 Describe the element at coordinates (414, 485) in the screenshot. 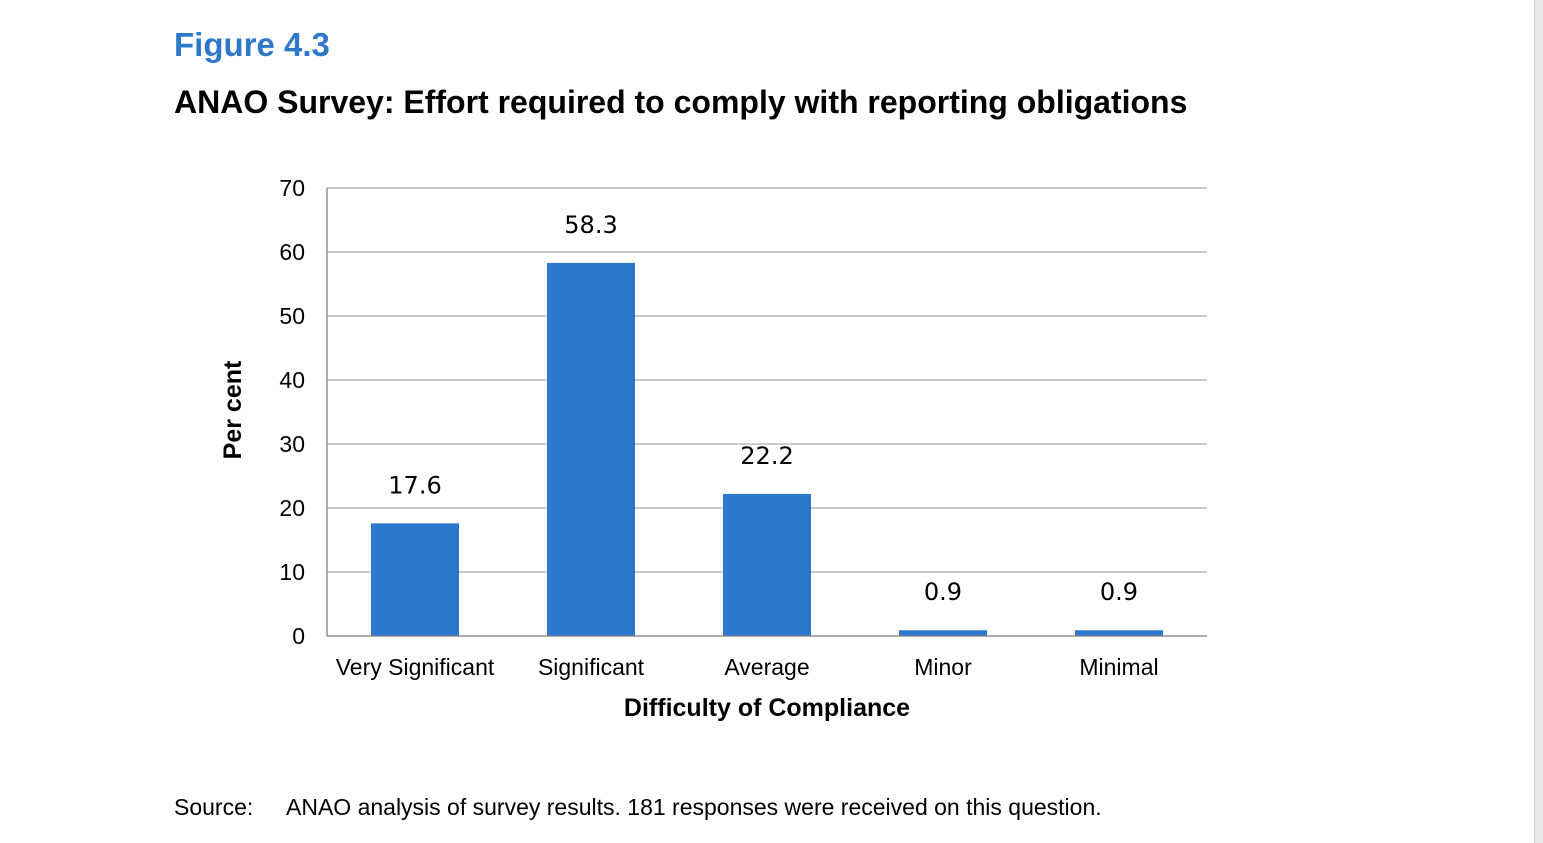

I see `data-label: 17.6` at that location.